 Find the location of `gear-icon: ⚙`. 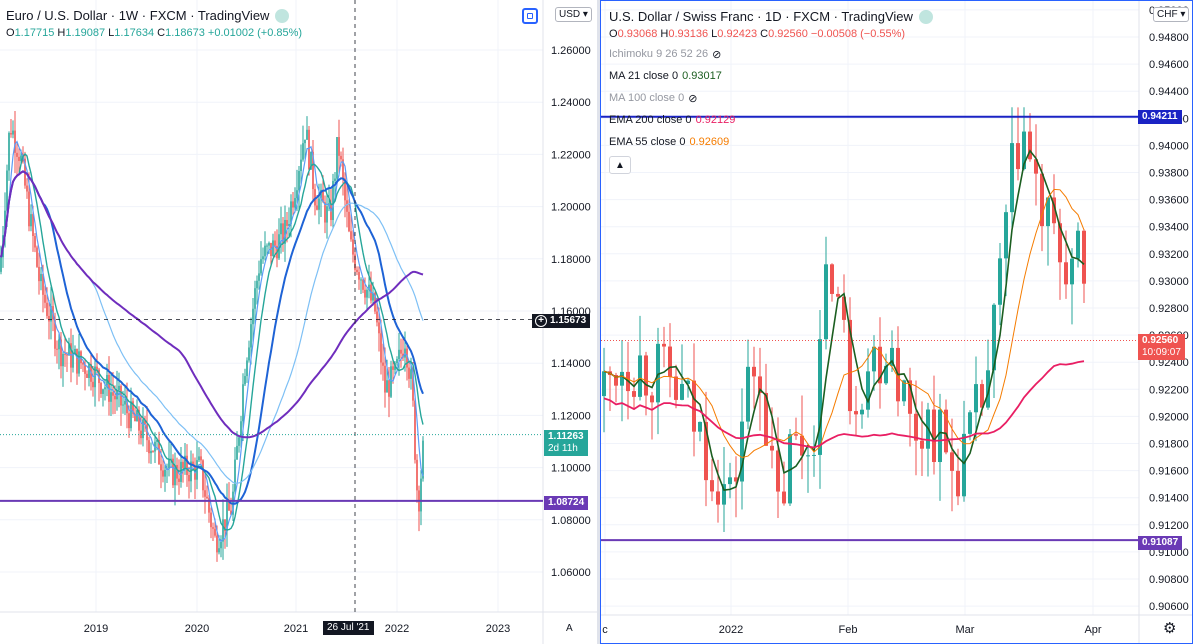

gear-icon: ⚙ is located at coordinates (1170, 628).